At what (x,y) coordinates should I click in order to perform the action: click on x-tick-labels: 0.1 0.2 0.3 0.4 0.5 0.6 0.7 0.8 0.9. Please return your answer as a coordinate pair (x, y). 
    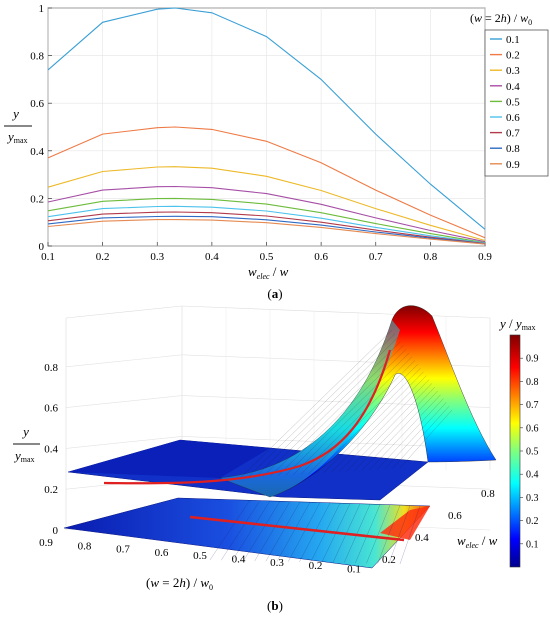
    Looking at the image, I should click on (266, 257).